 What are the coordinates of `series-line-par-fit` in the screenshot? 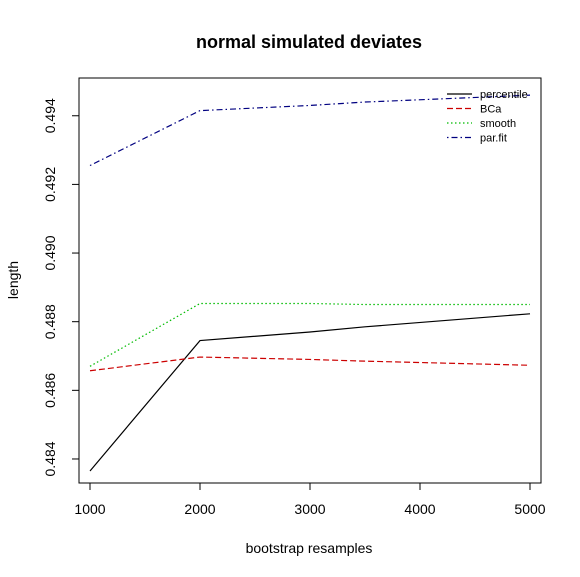 It's located at (310, 130).